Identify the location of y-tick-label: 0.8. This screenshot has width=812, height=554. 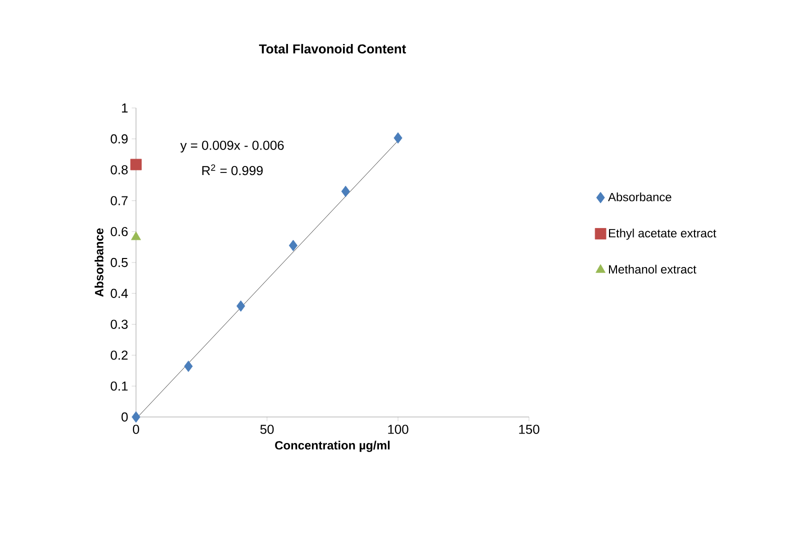
(119, 169).